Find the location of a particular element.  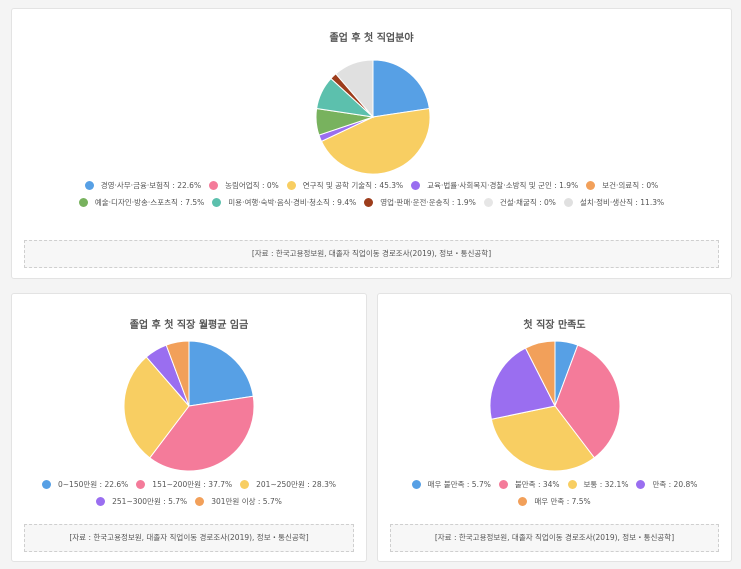

legend-label: 보건·의료직 : 0% is located at coordinates (630, 185).